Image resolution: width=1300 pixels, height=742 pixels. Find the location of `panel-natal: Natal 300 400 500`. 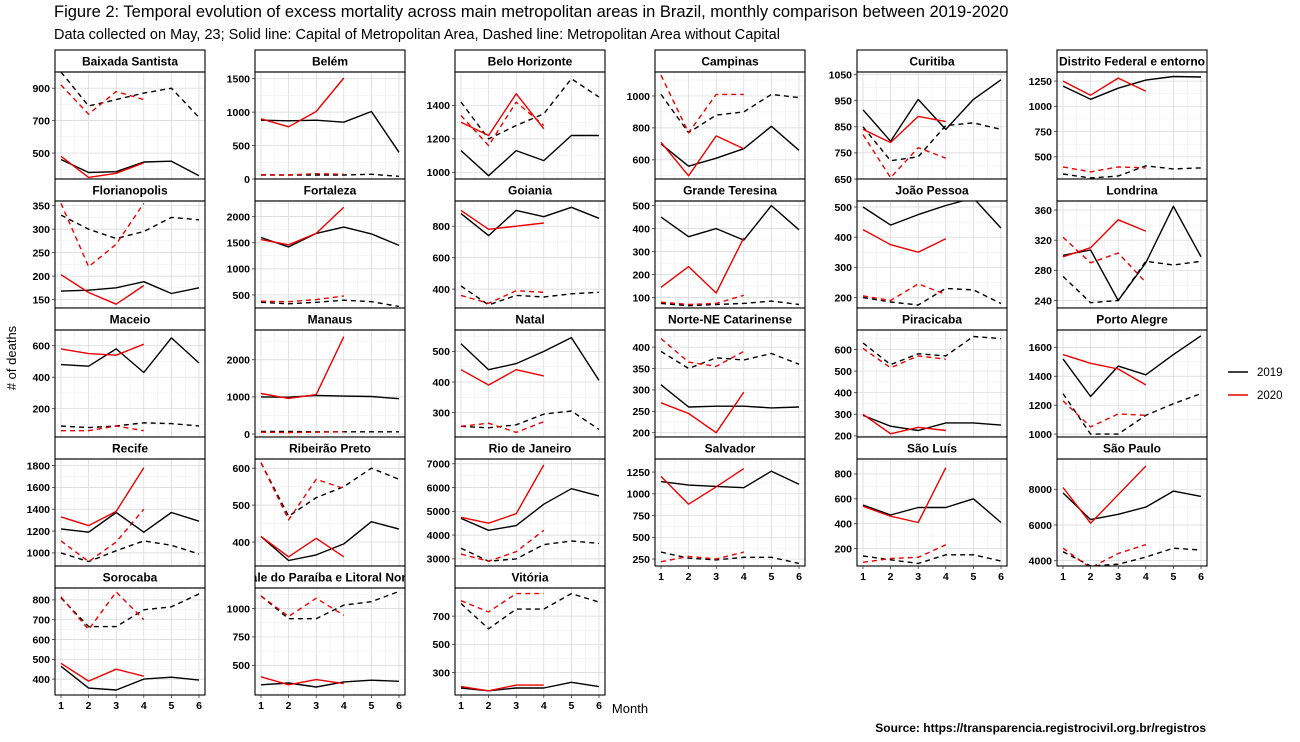

panel-natal: Natal 300 400 500 is located at coordinates (519, 372).